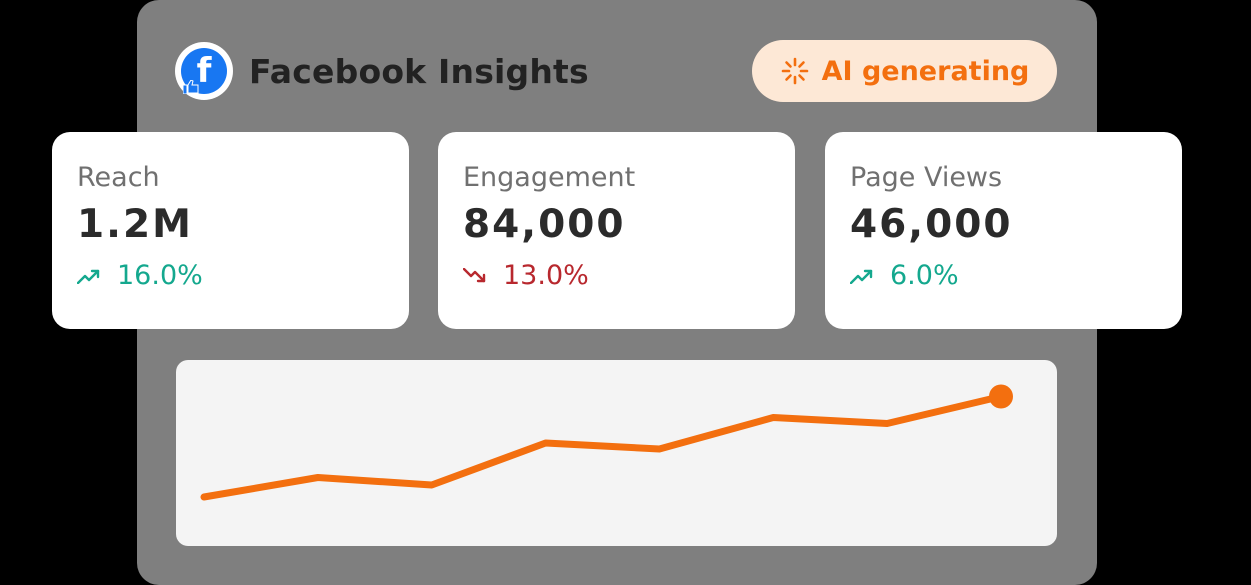  Describe the element at coordinates (794, 71) in the screenshot. I see `spinner-icon` at that location.